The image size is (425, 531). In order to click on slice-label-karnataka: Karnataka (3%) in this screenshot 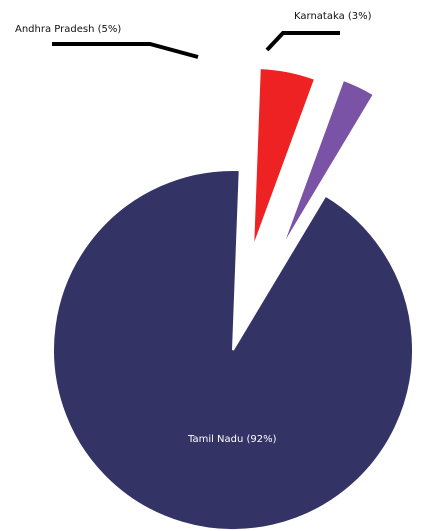, I will do `click(333, 16)`.